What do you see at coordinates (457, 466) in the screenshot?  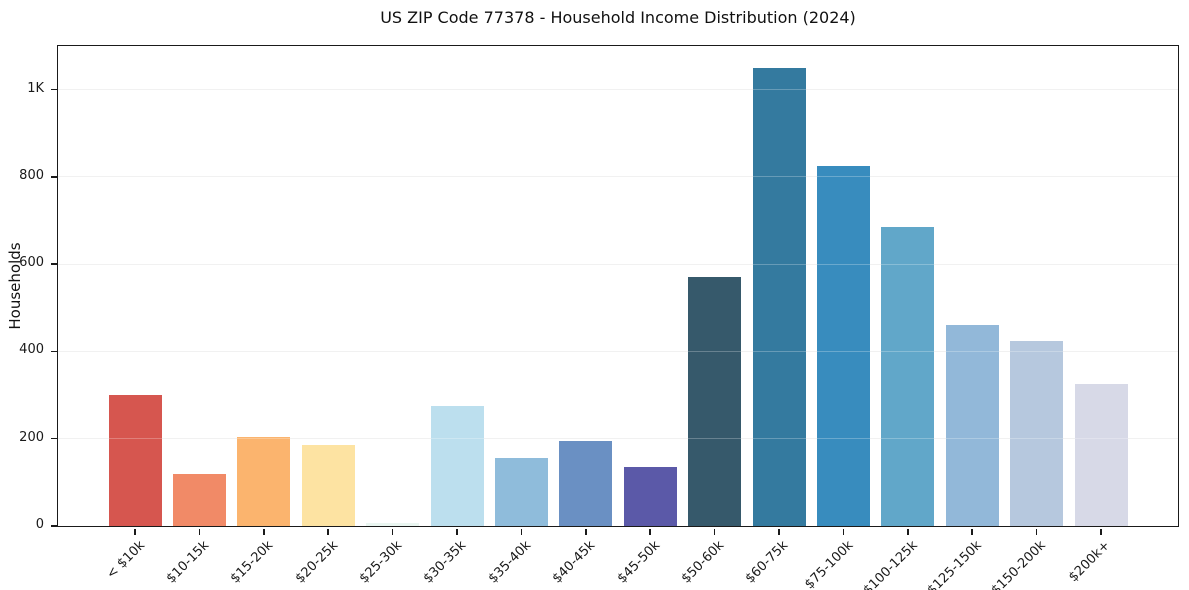 I see `bar-30-35k` at bounding box center [457, 466].